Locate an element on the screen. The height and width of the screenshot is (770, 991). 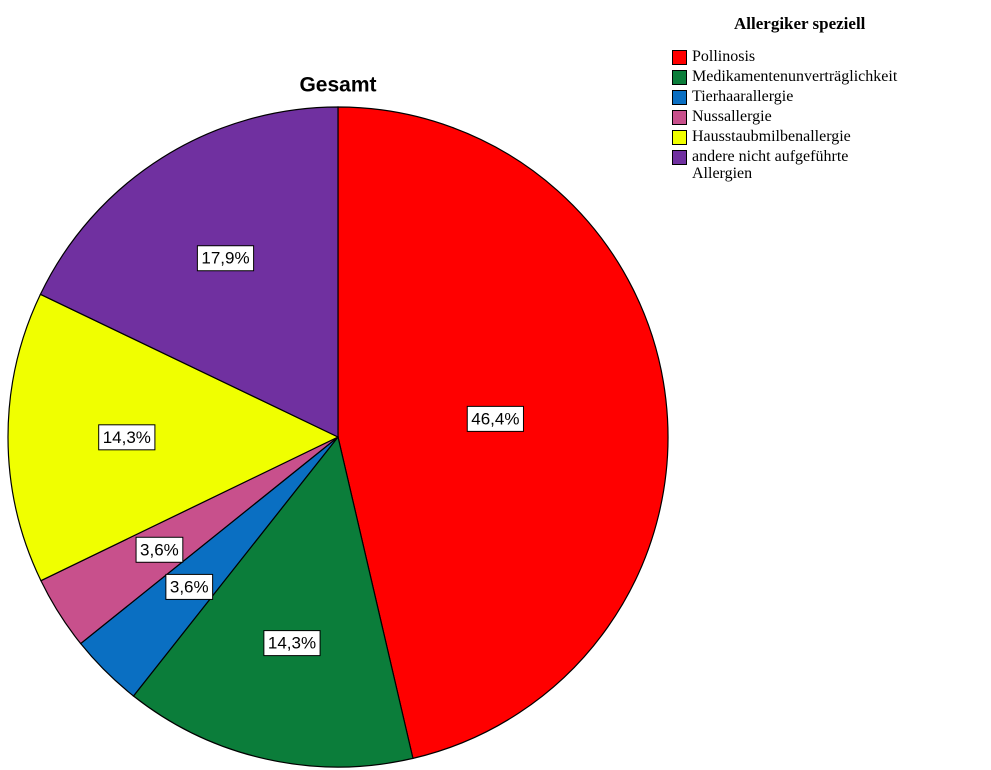
legend-label: Hausstaubmilbenallergie is located at coordinates (771, 136).